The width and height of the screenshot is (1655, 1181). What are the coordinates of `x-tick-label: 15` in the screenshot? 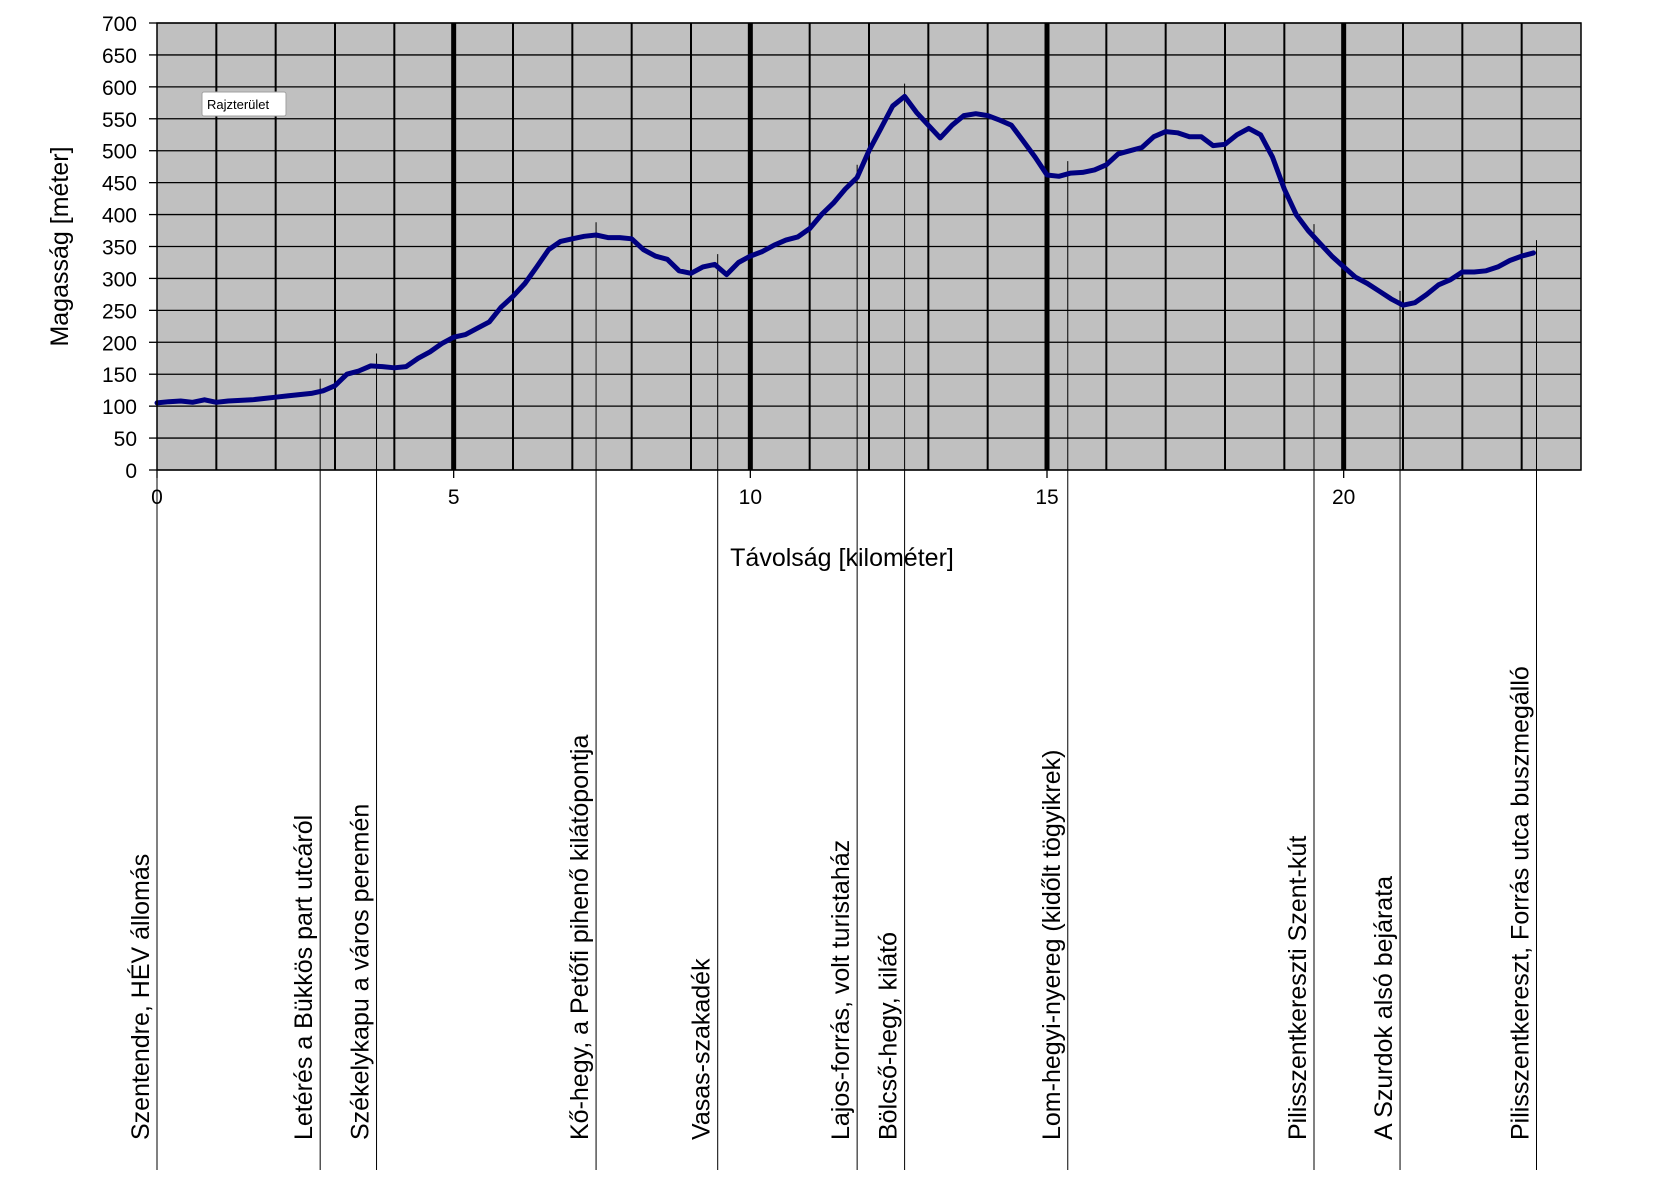 It's located at (1046, 497).